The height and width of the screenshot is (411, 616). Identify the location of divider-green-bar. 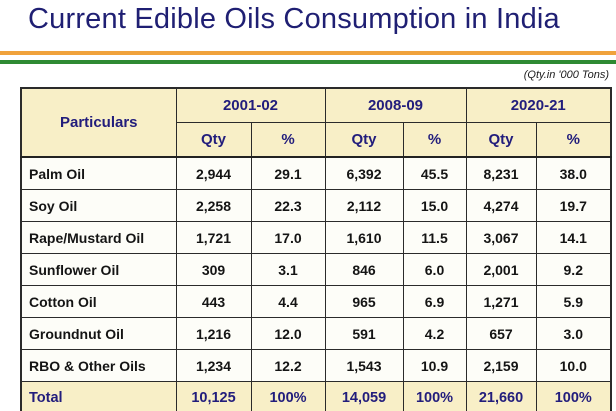
(308, 62).